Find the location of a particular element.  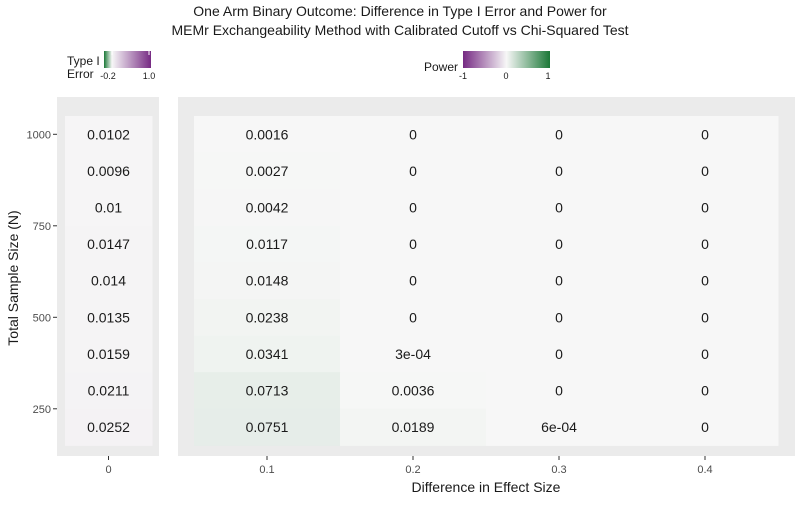

cell-label-power-r2-c1: 0 is located at coordinates (413, 208).